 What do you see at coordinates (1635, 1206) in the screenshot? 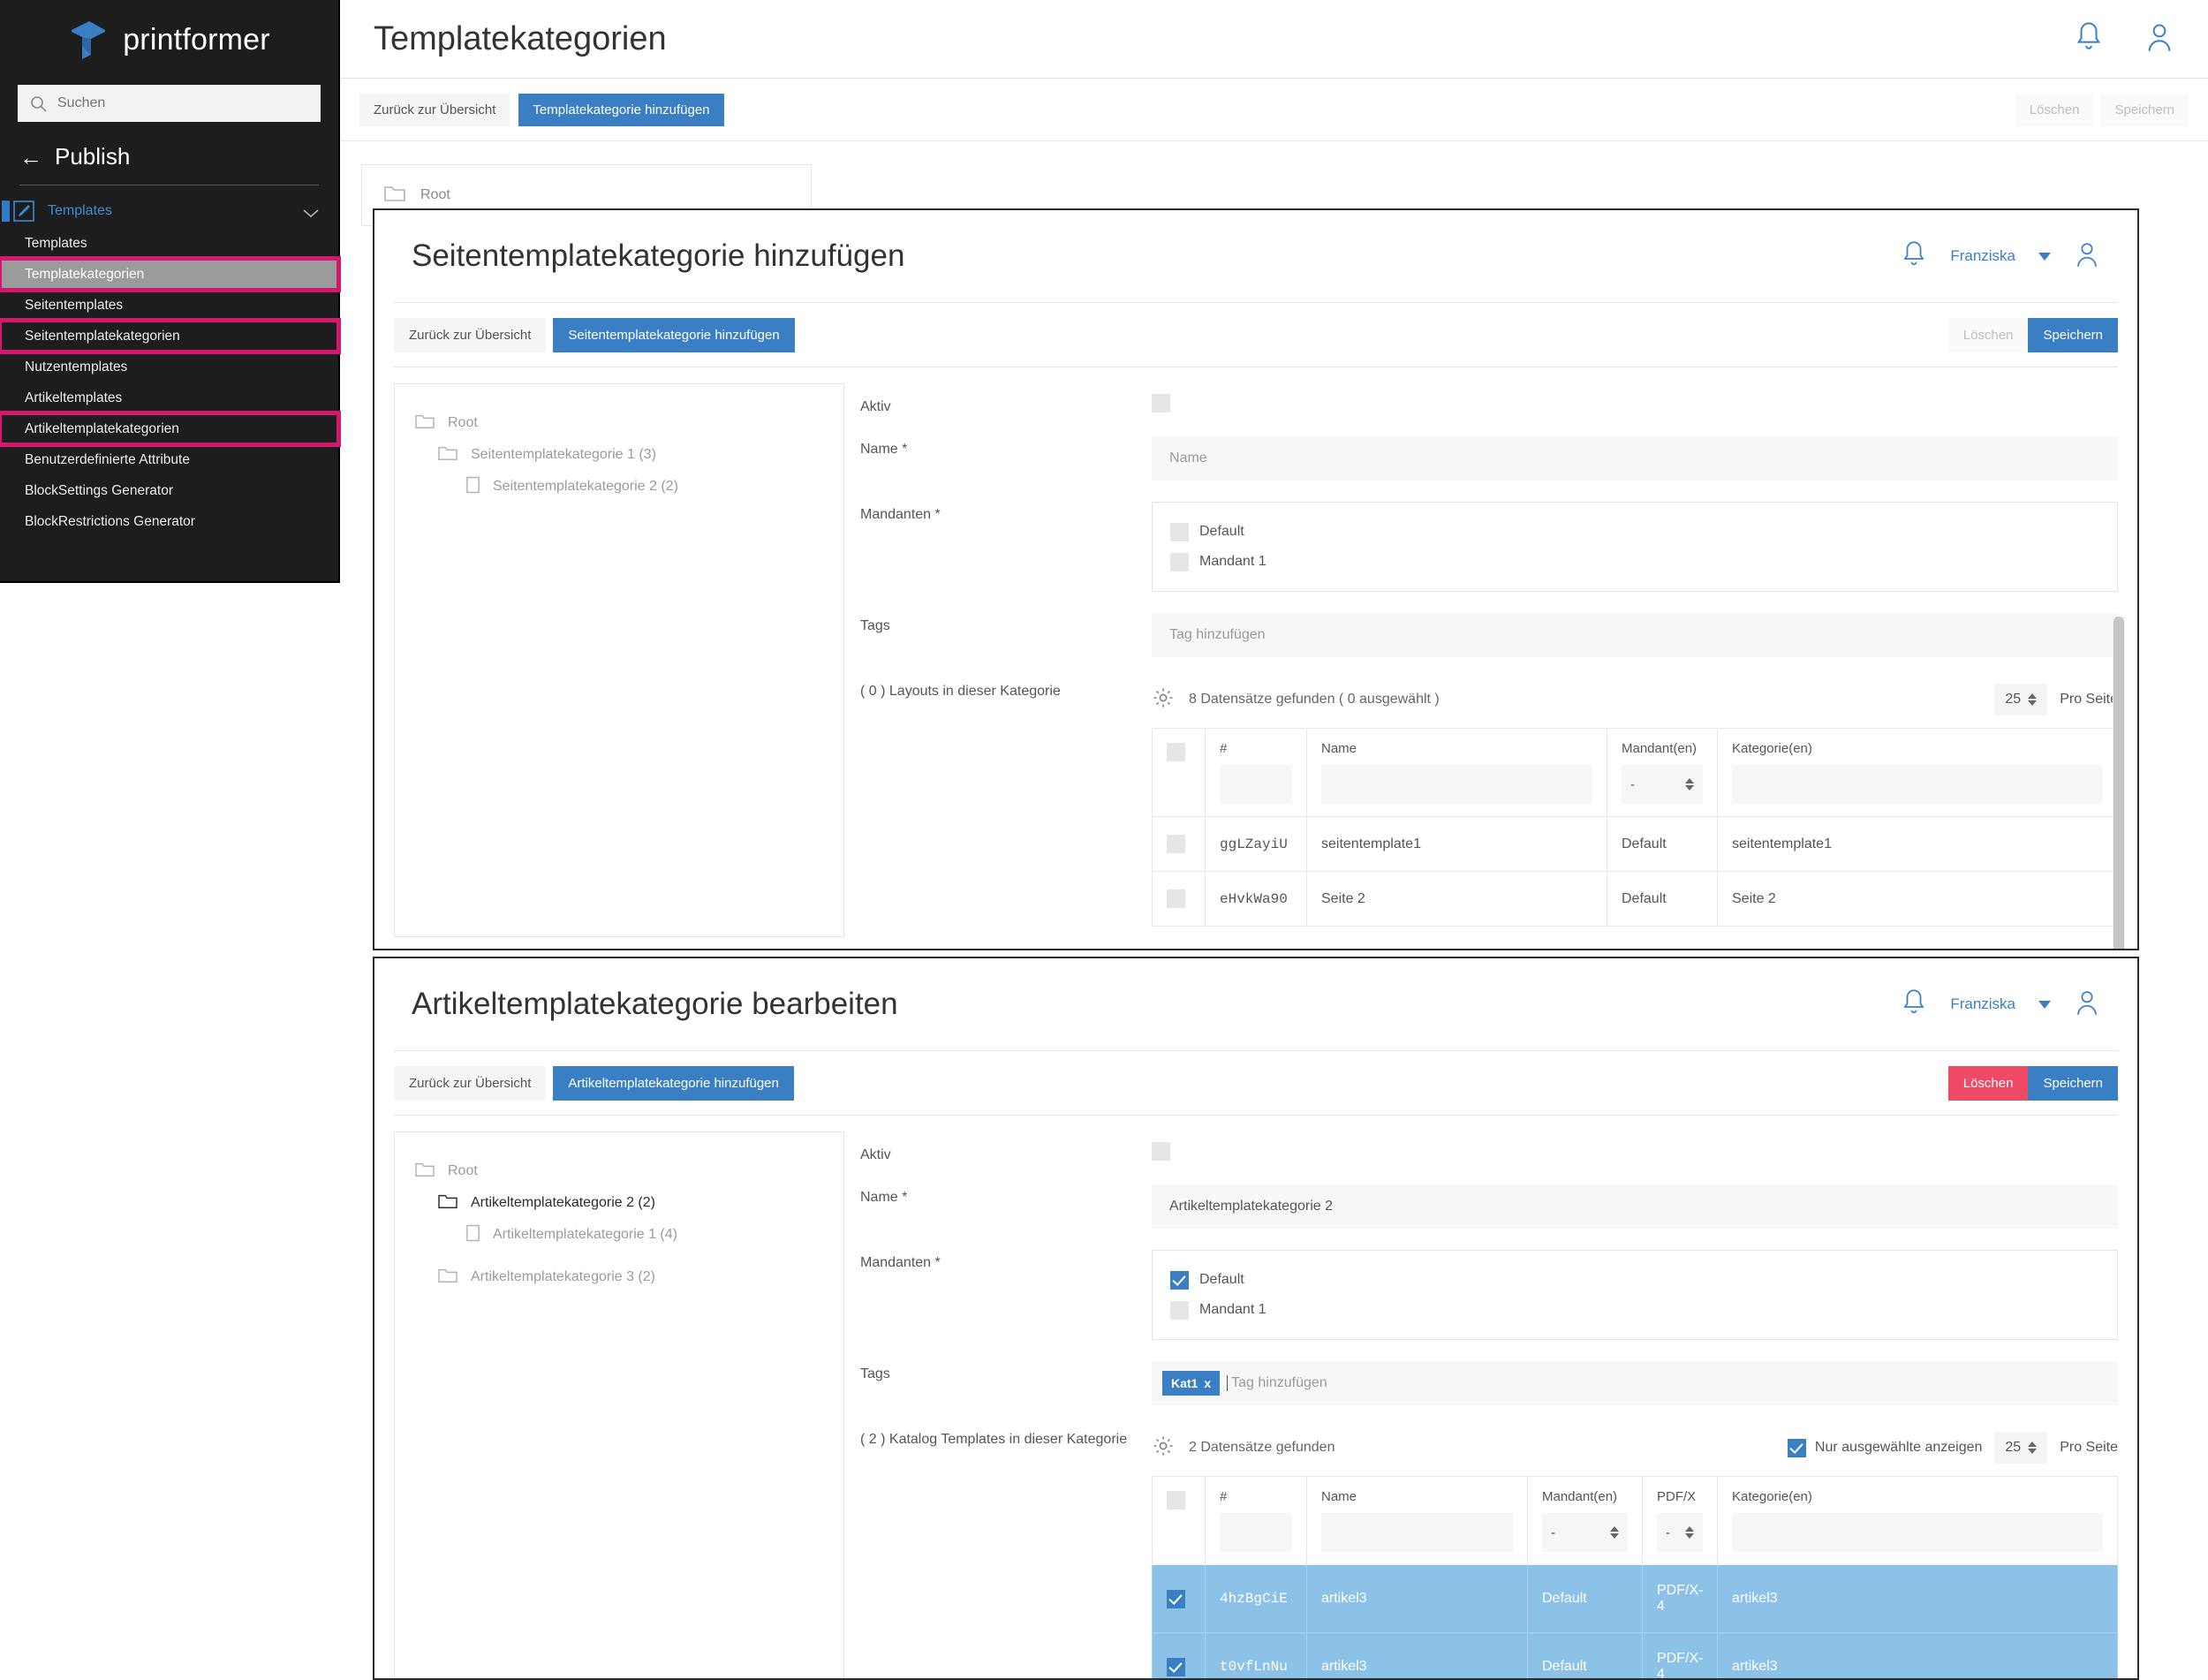
I see `name-input: Artikeltemplatekategorie 2` at bounding box center [1635, 1206].